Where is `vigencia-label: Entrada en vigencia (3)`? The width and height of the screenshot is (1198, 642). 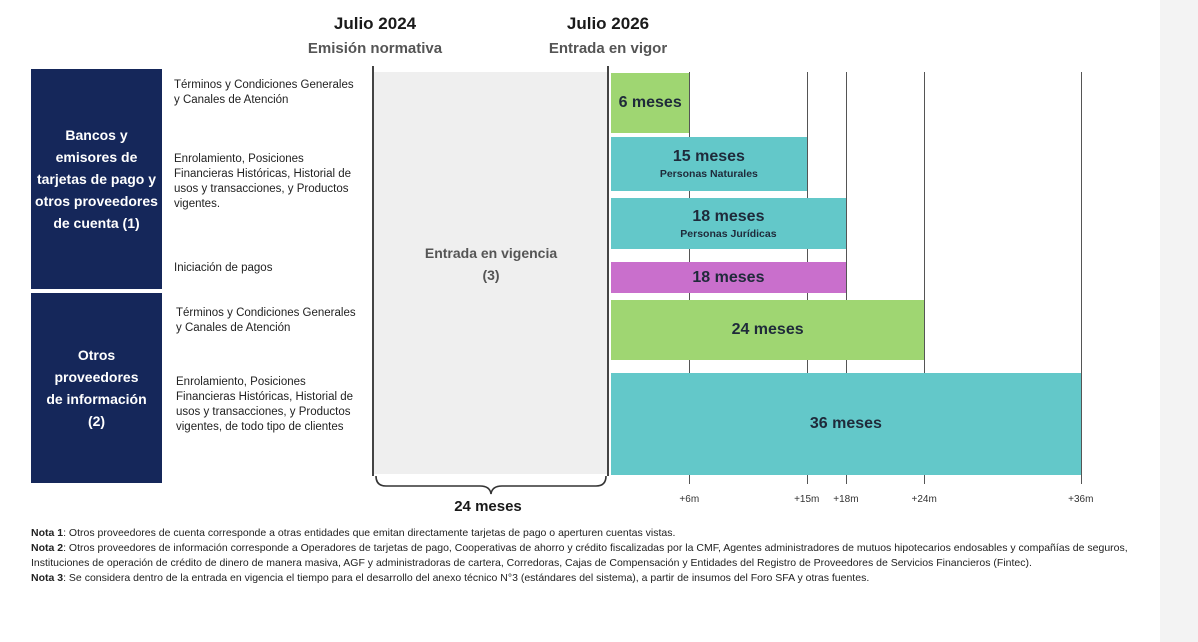
vigencia-label: Entrada en vigencia (3) is located at coordinates (491, 264).